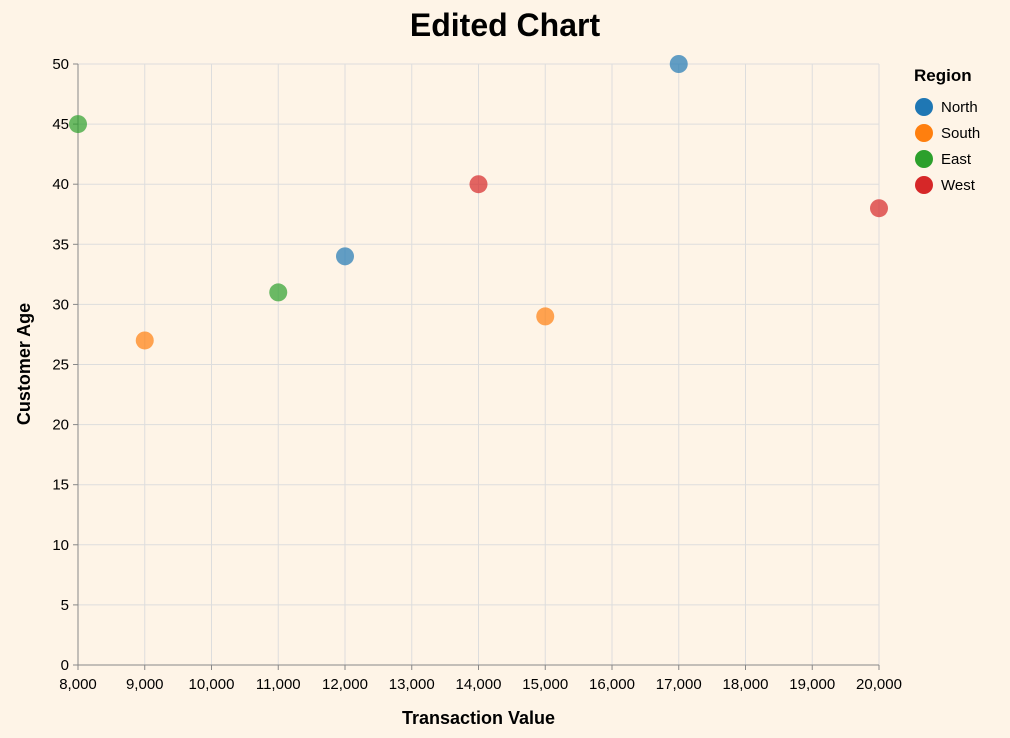  Describe the element at coordinates (212, 684) in the screenshot. I see `x-tick-label: 10,000` at that location.